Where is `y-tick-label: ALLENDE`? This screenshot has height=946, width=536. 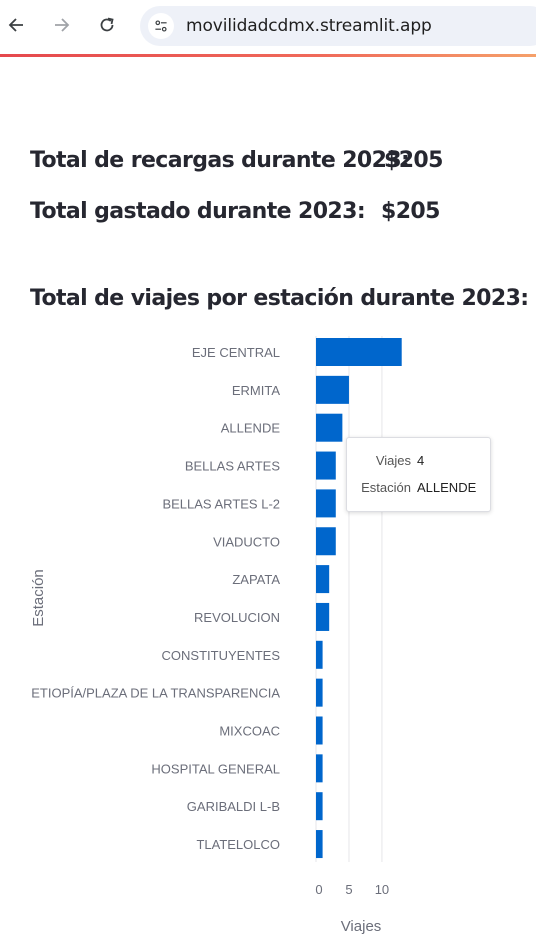
y-tick-label: ALLENDE is located at coordinates (251, 428).